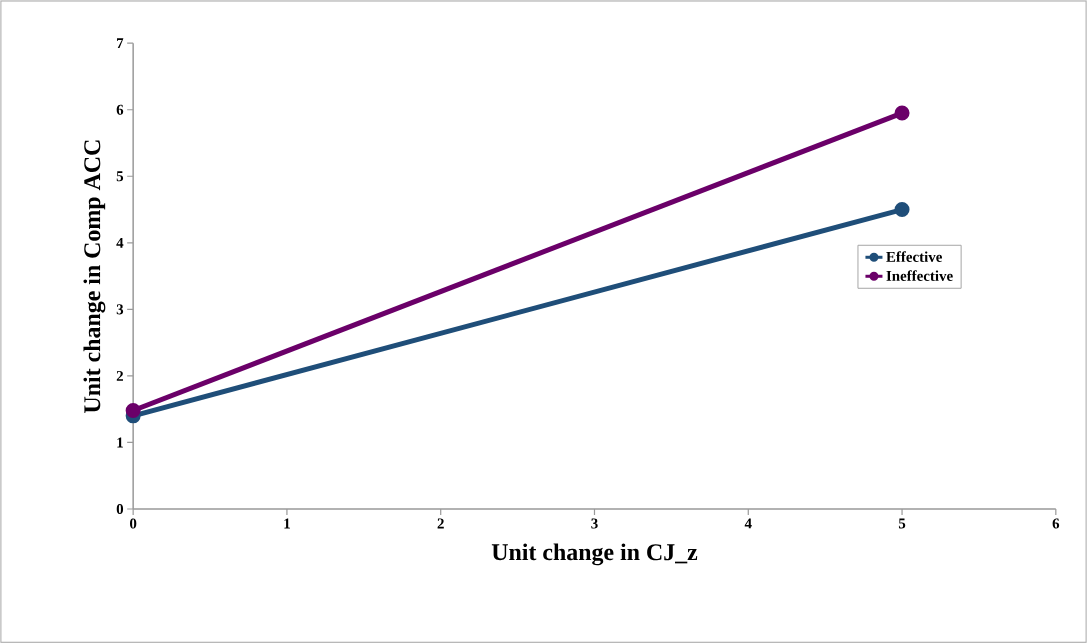  What do you see at coordinates (120, 442) in the screenshot?
I see `y-tick-label: 1` at bounding box center [120, 442].